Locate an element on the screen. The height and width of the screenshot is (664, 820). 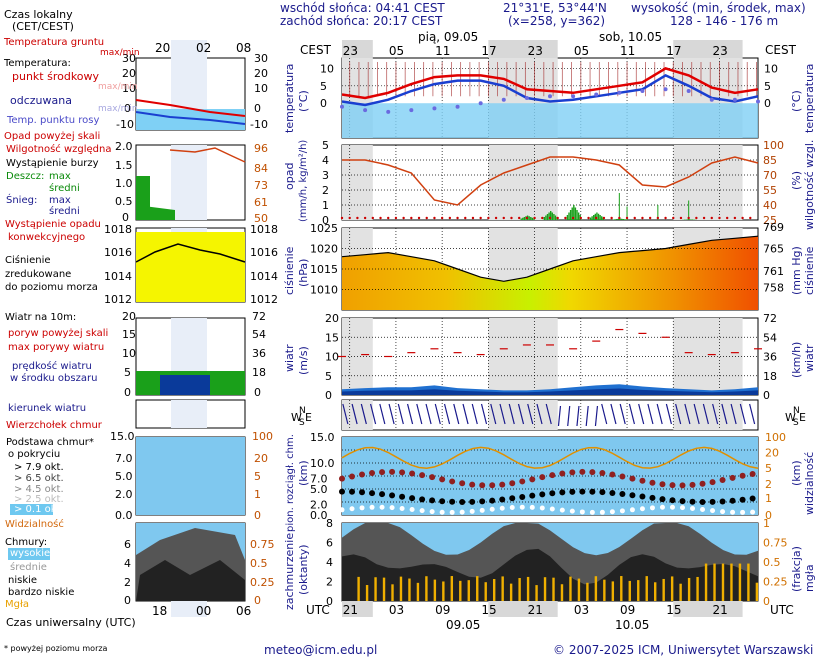
temp-axis-label-right: 10 is located at coordinates (771, 68).